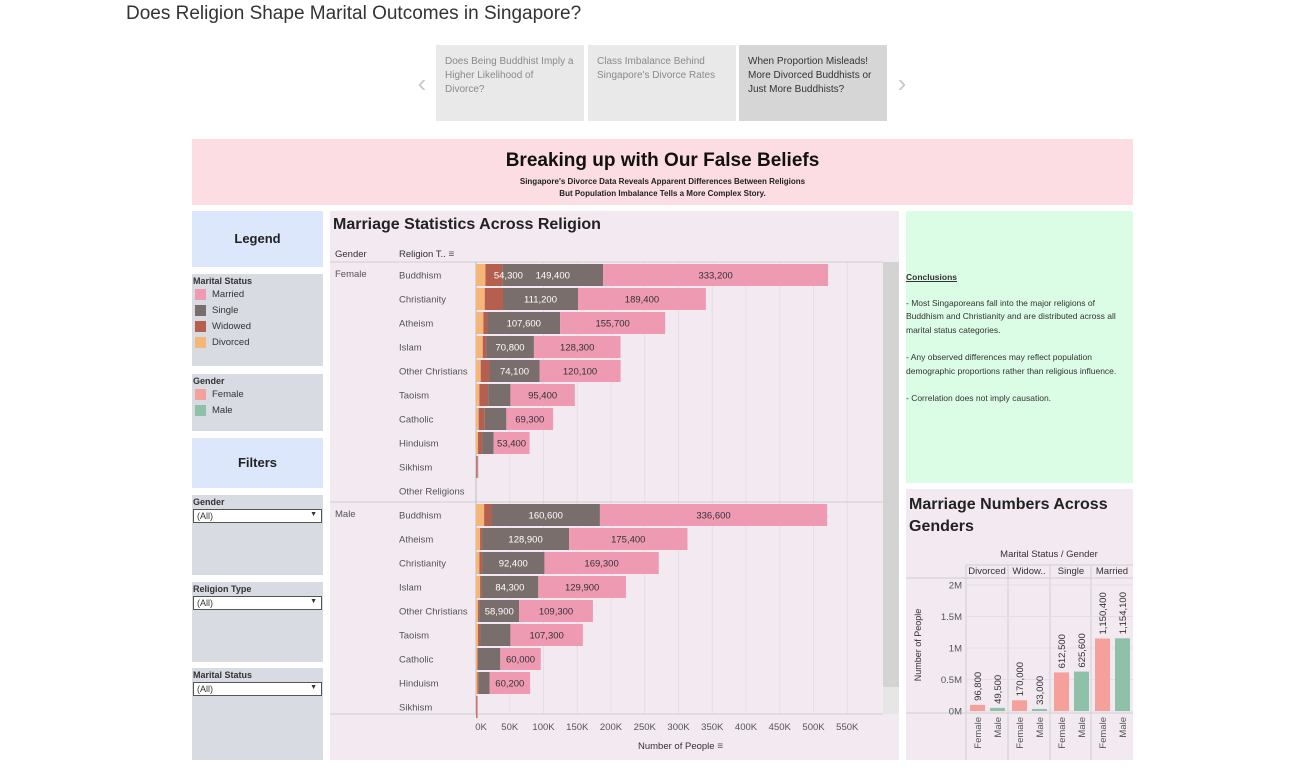 This screenshot has width=1306, height=780. I want to click on widowed-swatch, so click(200, 326).